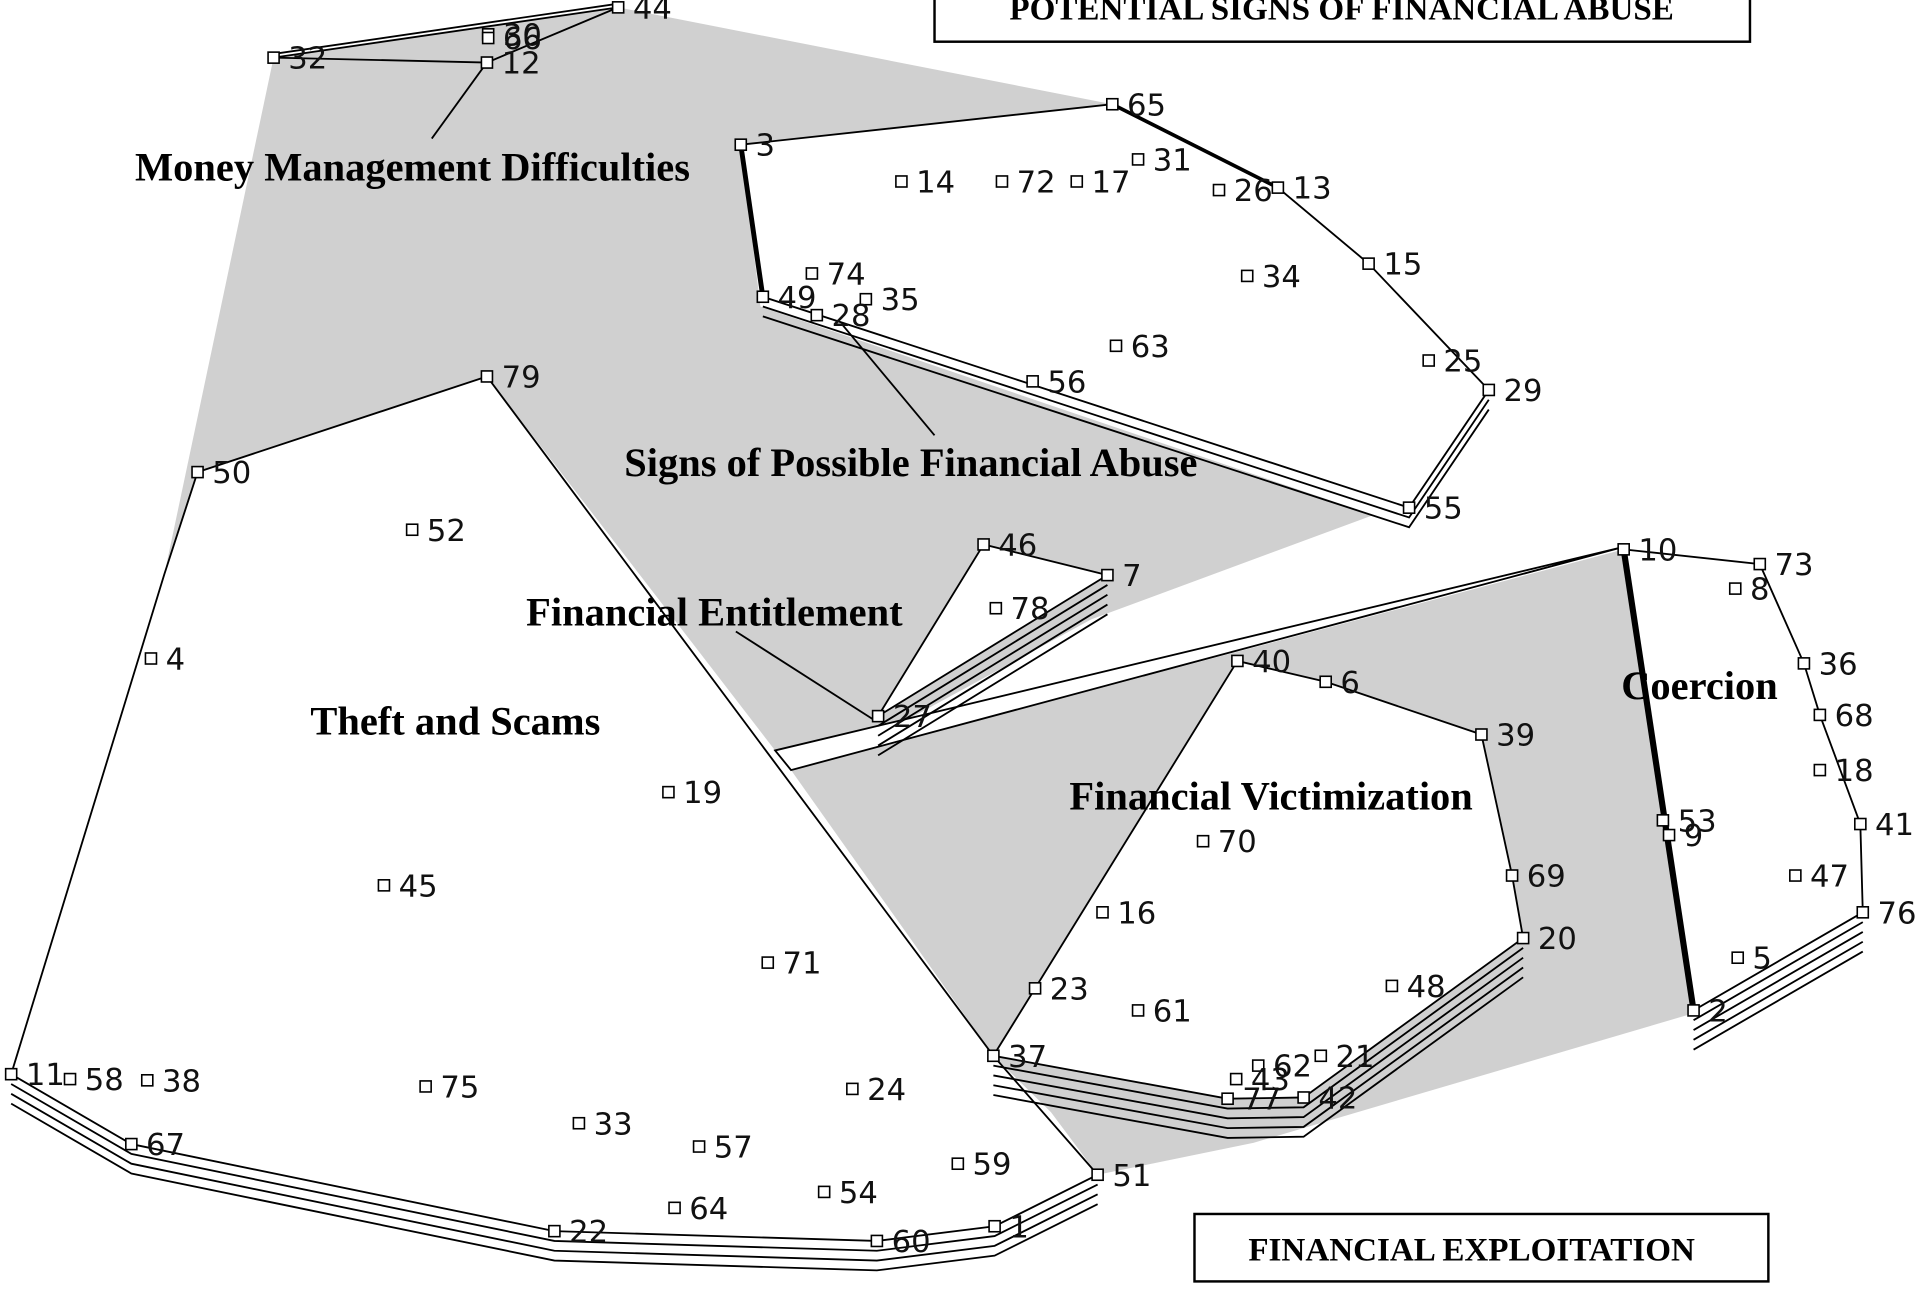 The width and height of the screenshot is (1923, 1290). What do you see at coordinates (1146, 105) in the screenshot?
I see `point-label: 65` at bounding box center [1146, 105].